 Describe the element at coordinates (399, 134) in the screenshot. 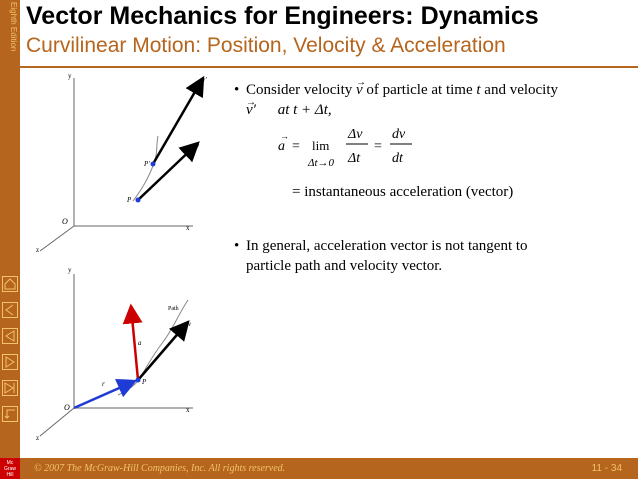

I see `eq-num2: dv` at that location.